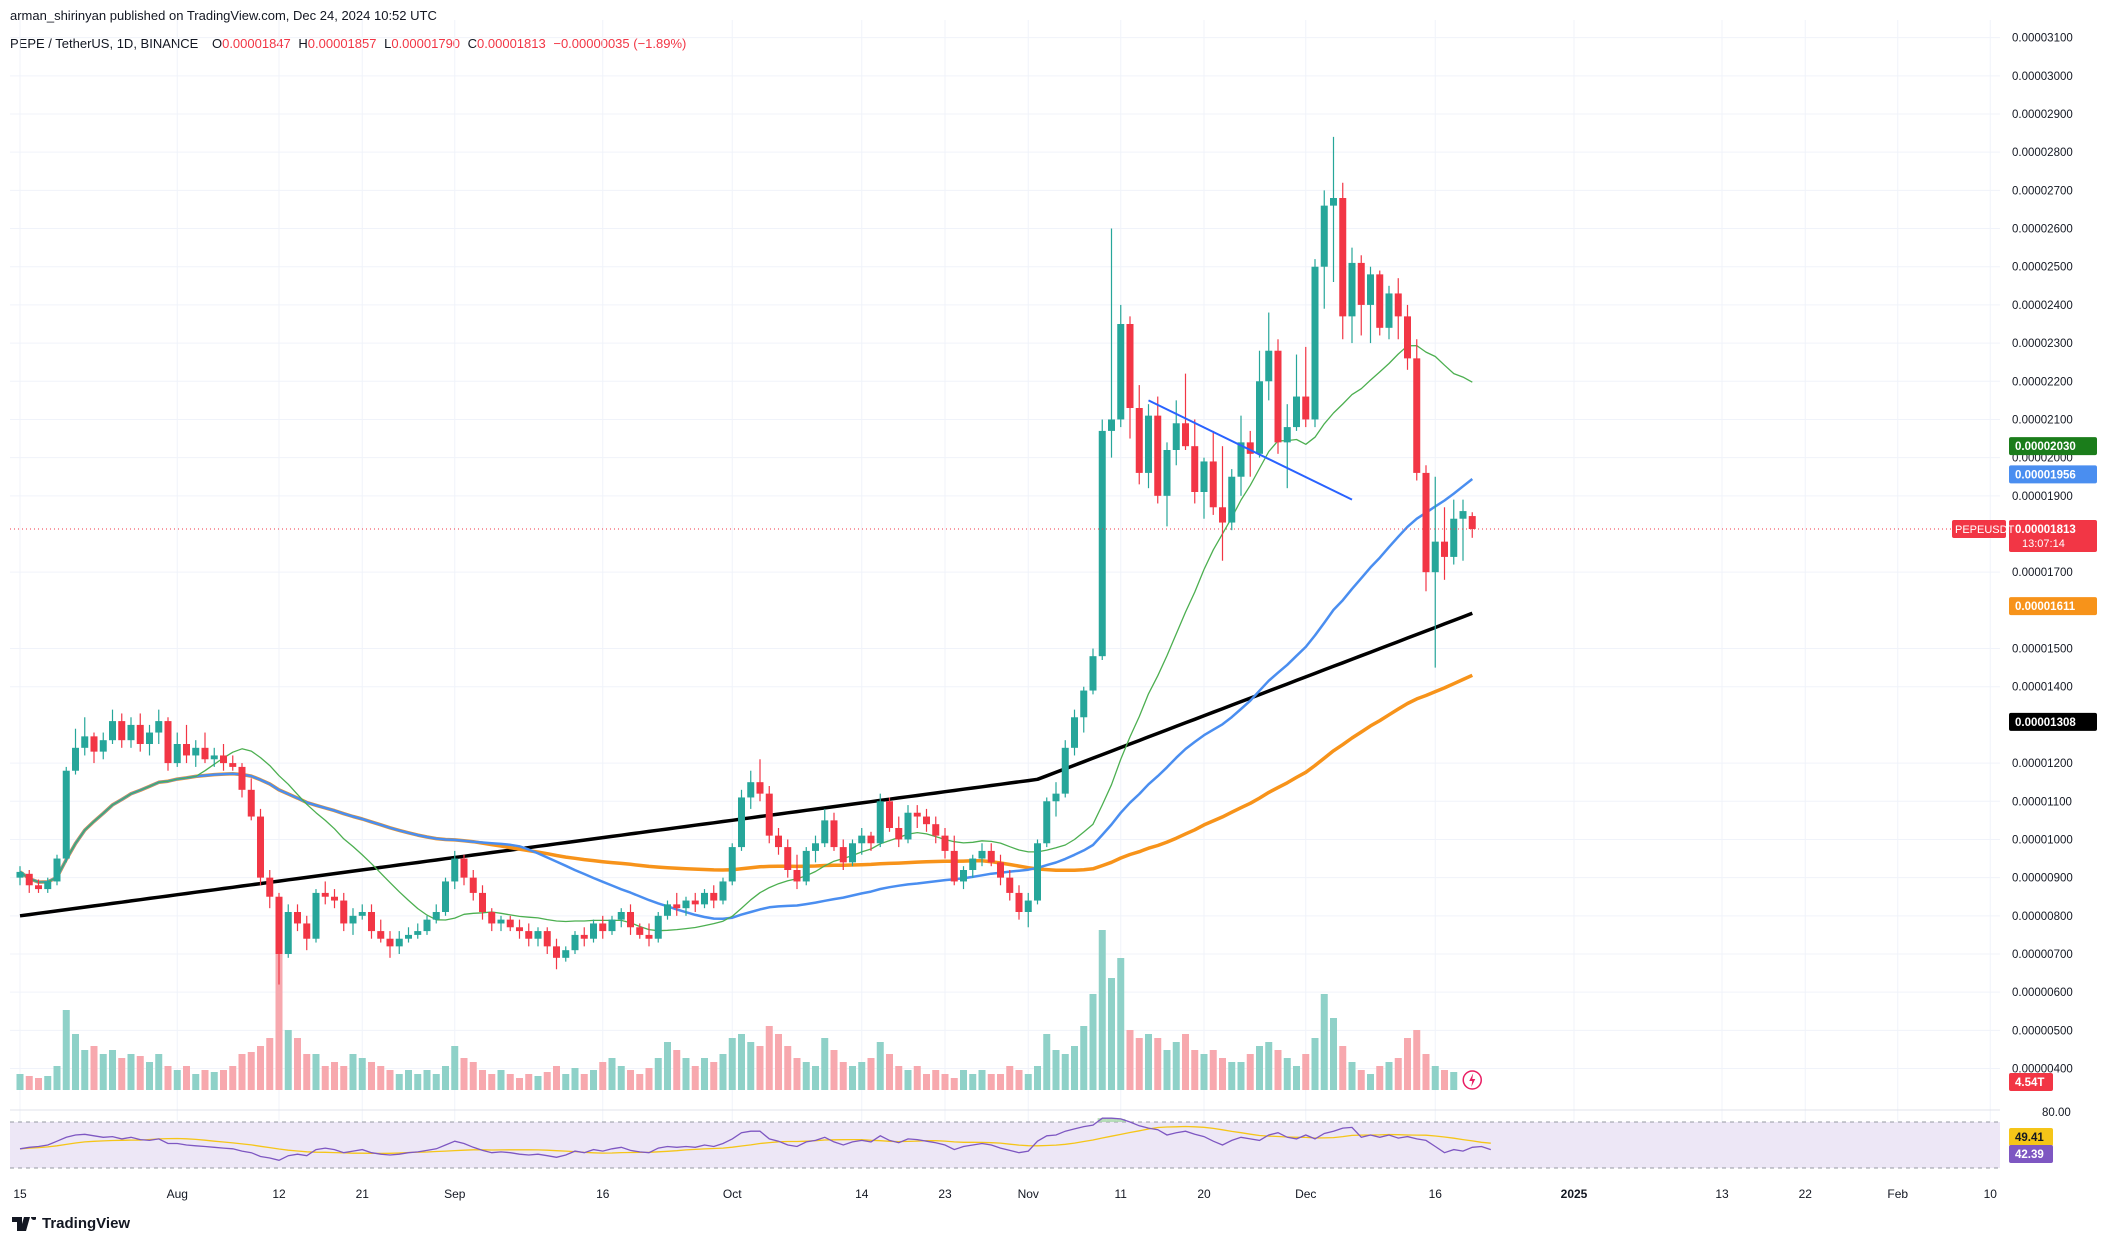  What do you see at coordinates (2042, 573) in the screenshot?
I see `y-tick-label: 0.00001700` at bounding box center [2042, 573].